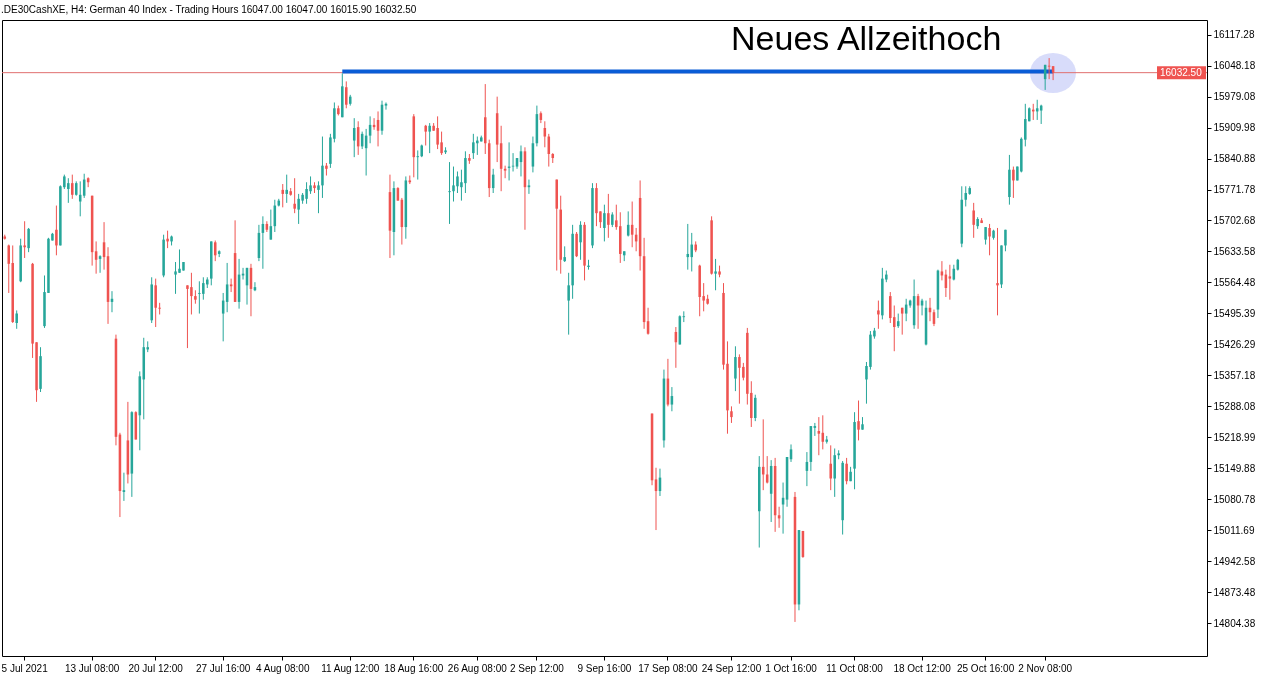 This screenshot has width=1272, height=681. I want to click on x-tick-label: 1 Oct 16:00, so click(791, 668).